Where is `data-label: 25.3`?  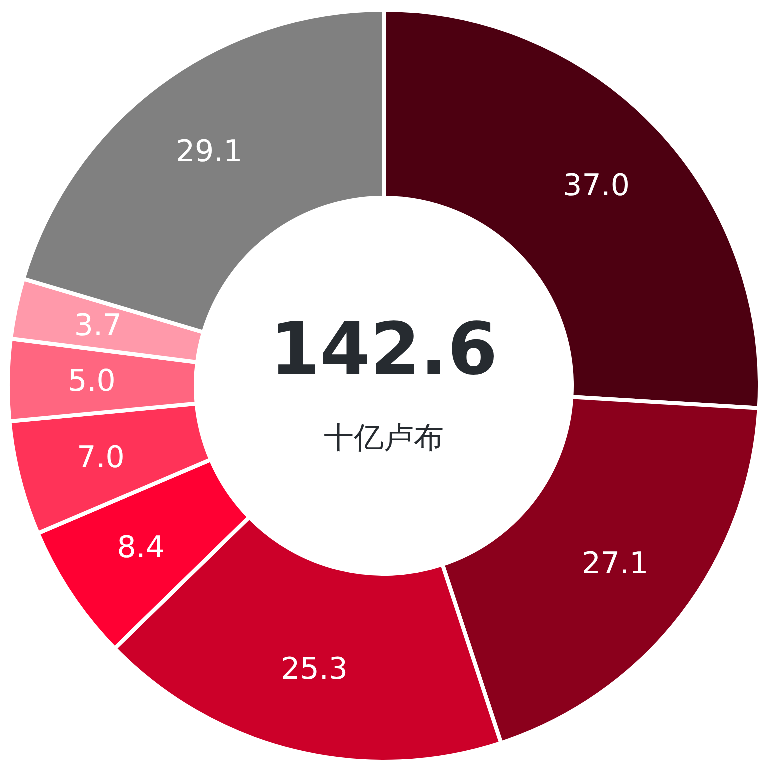 data-label: 25.3 is located at coordinates (314, 670).